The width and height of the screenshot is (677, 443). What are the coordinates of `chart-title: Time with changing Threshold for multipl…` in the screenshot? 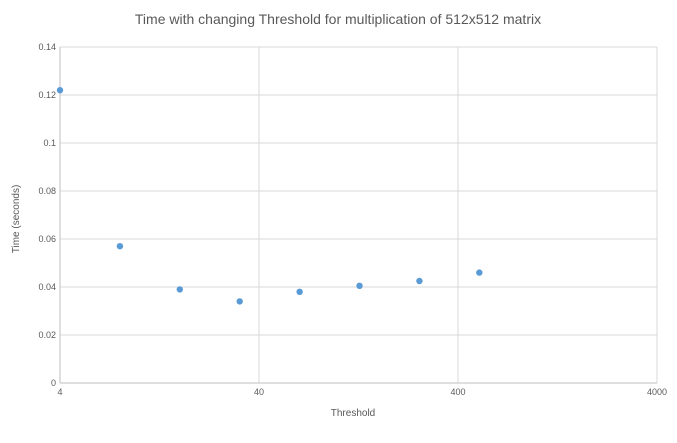 It's located at (338, 19).